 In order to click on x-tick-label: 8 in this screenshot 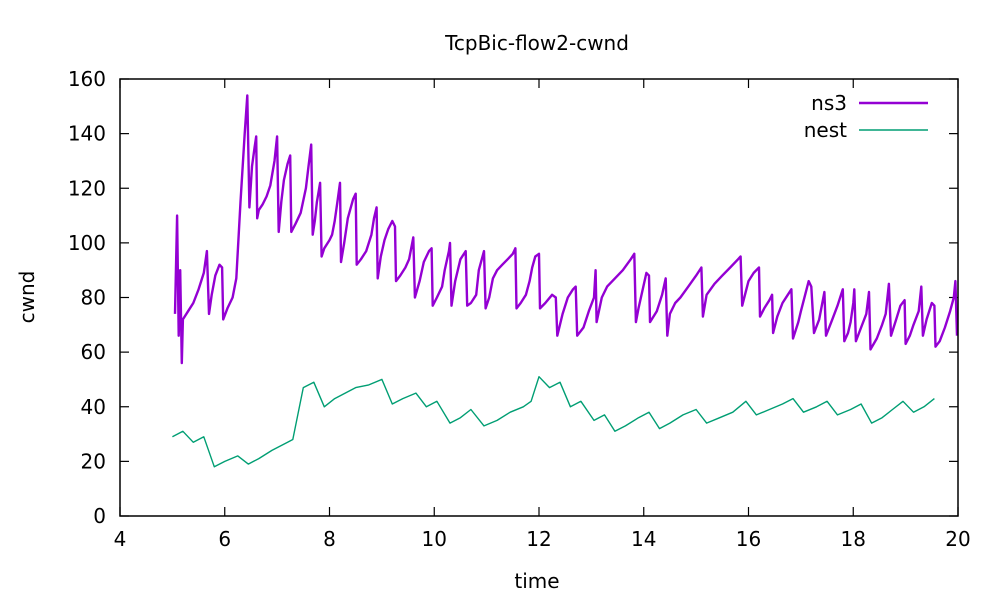, I will do `click(329, 539)`.